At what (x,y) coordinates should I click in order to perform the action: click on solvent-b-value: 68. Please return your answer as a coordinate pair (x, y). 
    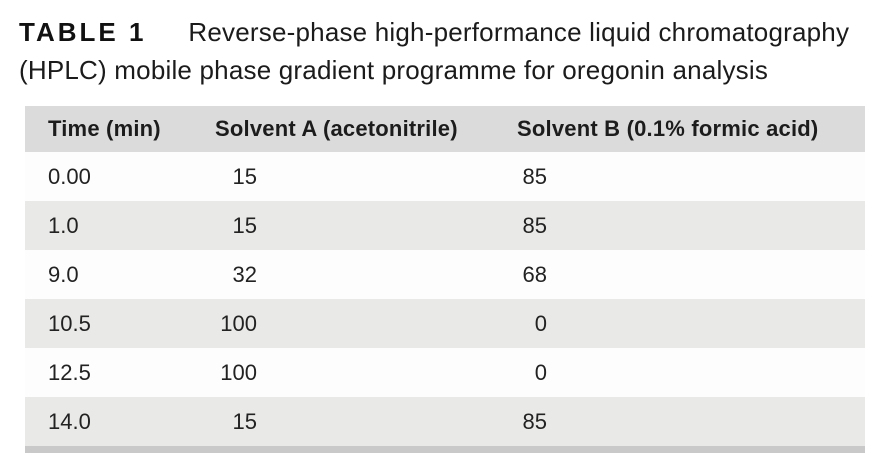
    Looking at the image, I should click on (534, 274).